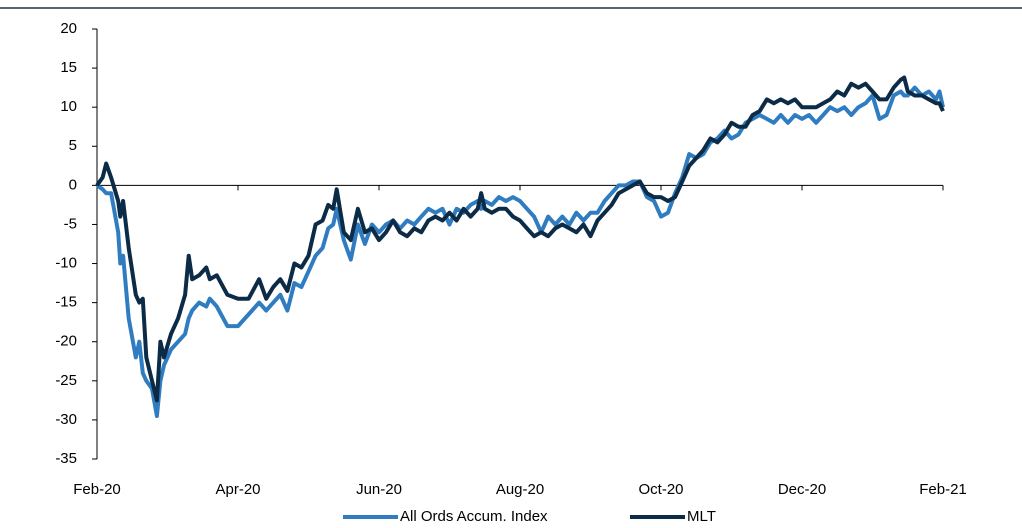  I want to click on y-tick-label: -35, so click(66, 458).